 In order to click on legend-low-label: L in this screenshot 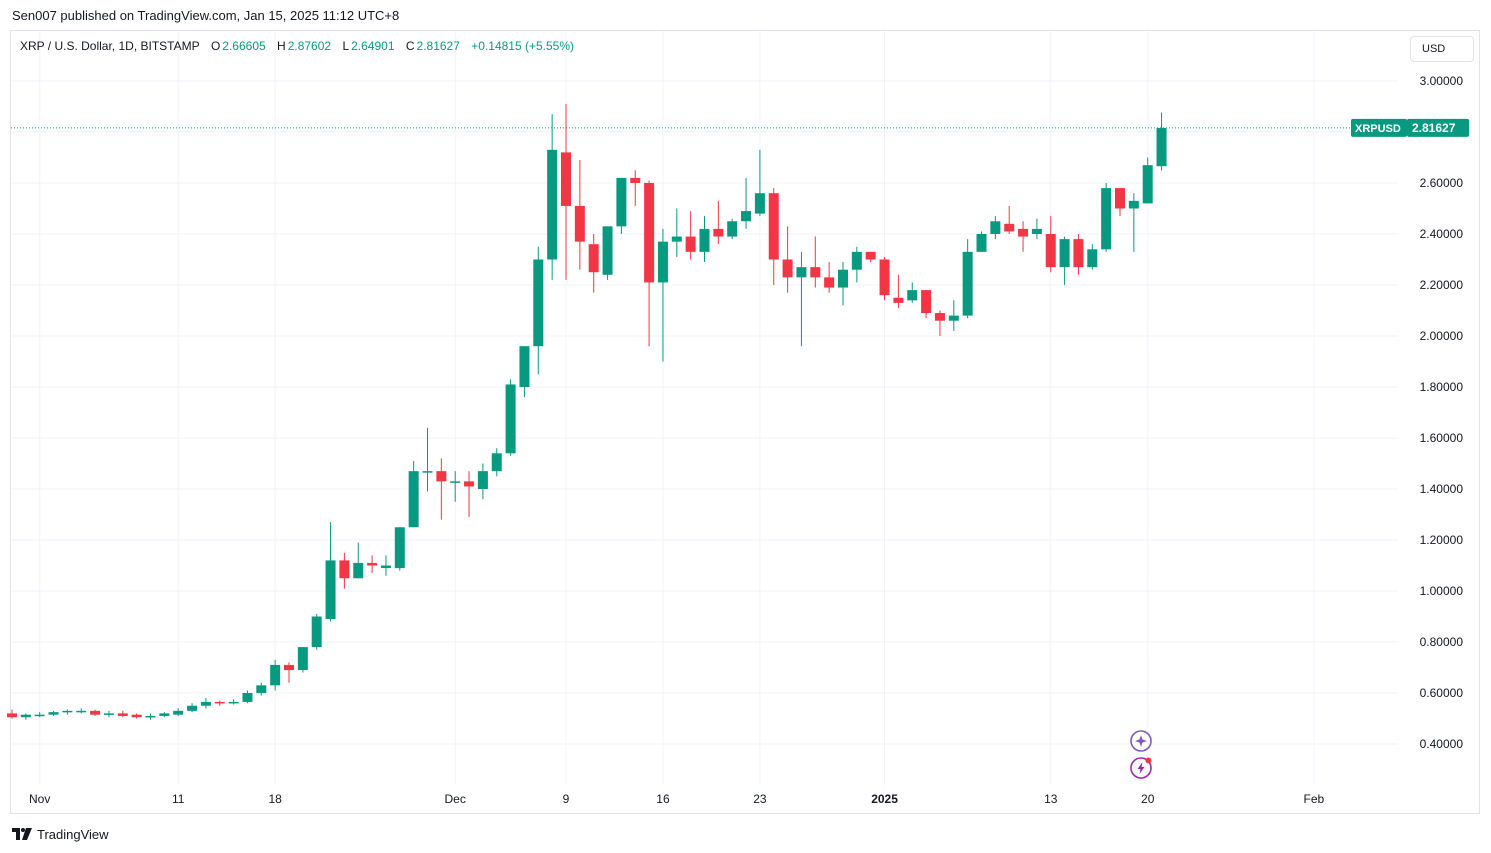, I will do `click(346, 46)`.